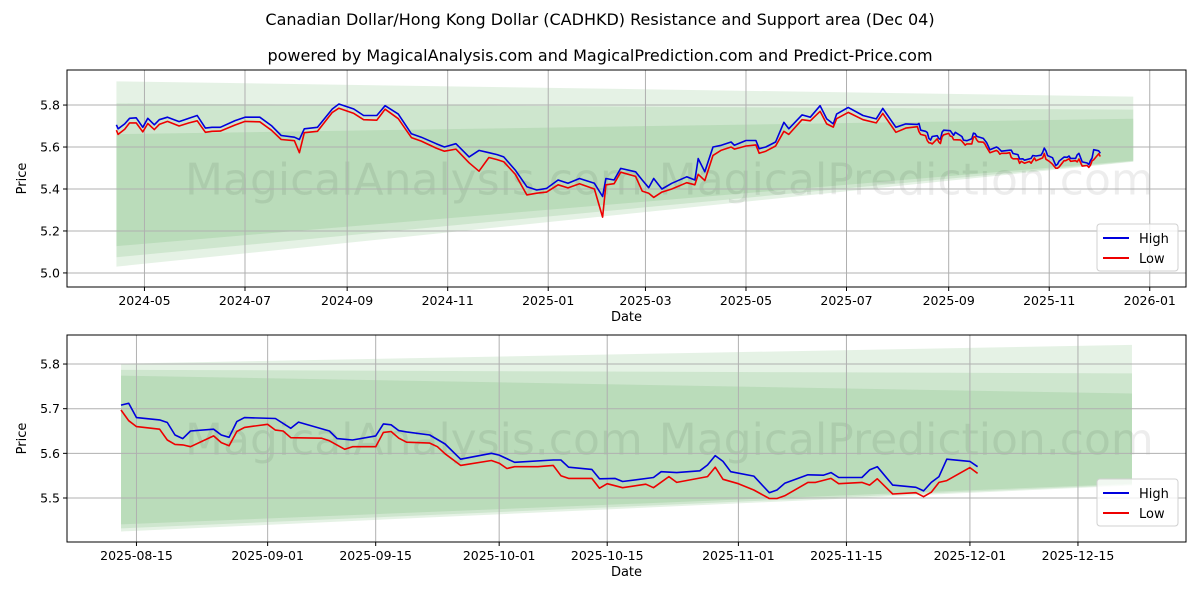 The height and width of the screenshot is (600, 1200). What do you see at coordinates (347, 300) in the screenshot?
I see `x-tick-label: 2024-09` at bounding box center [347, 300].